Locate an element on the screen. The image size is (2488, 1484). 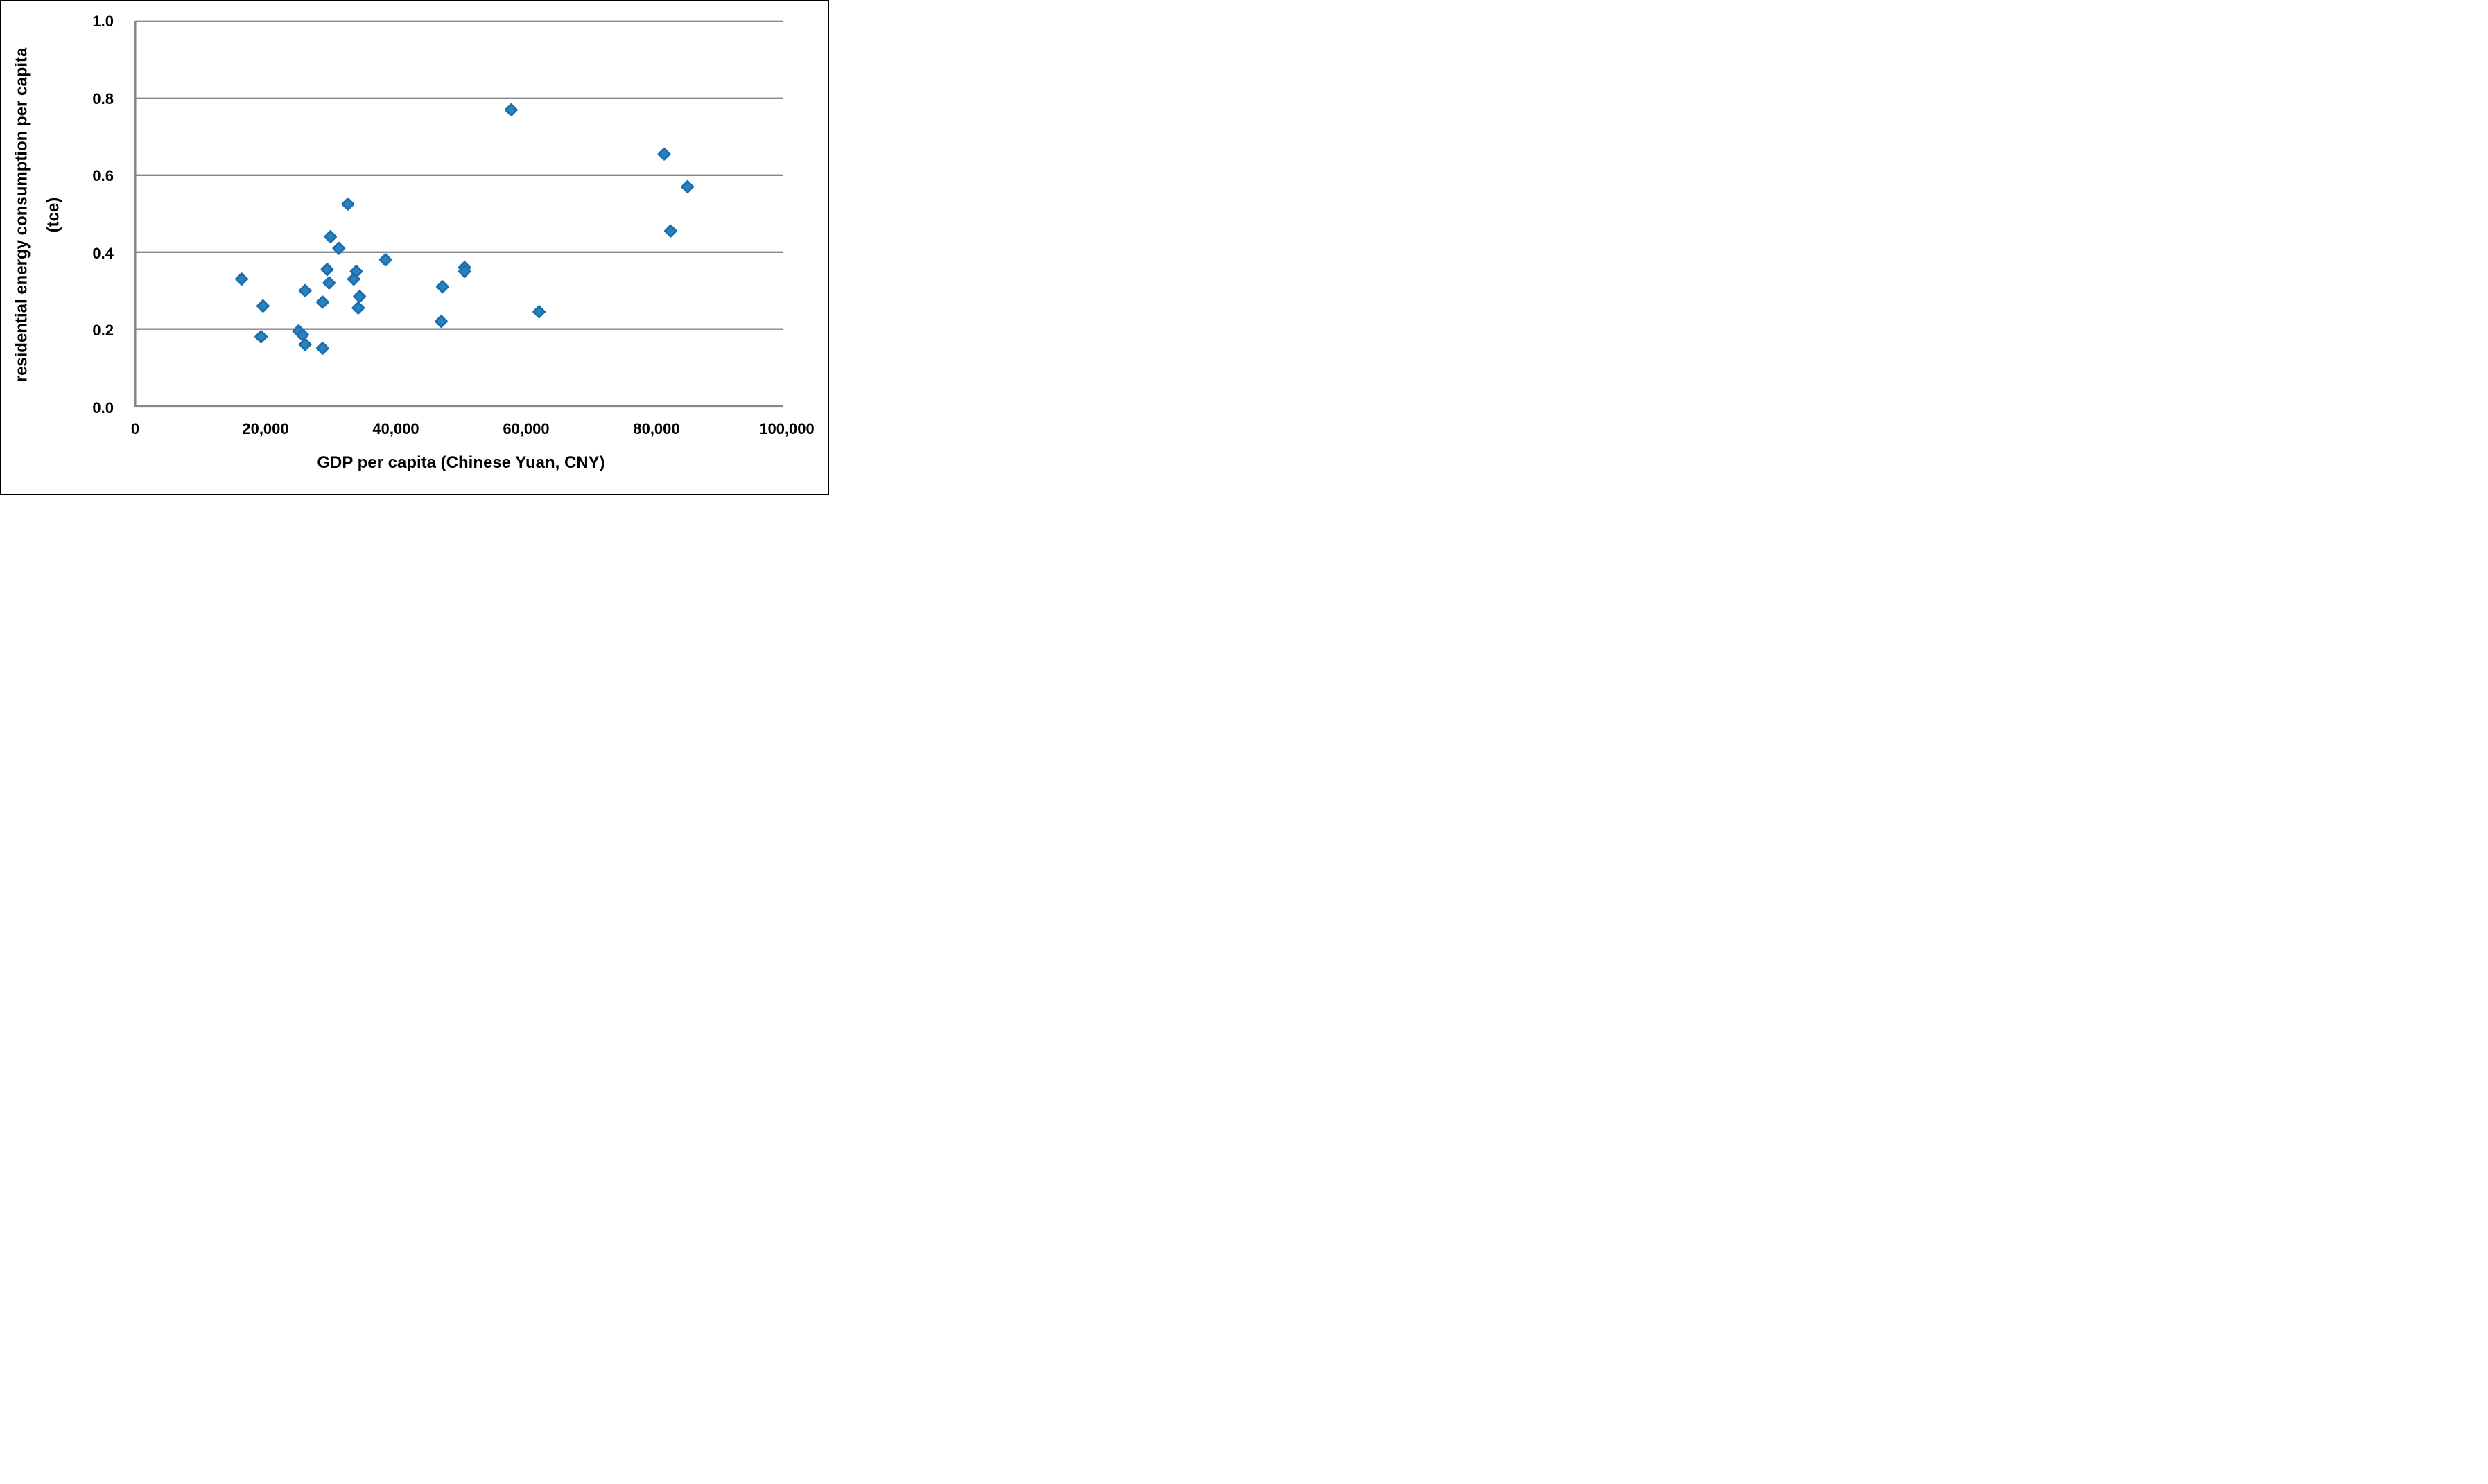
x-axis-tick-label: 0 is located at coordinates (135, 428).